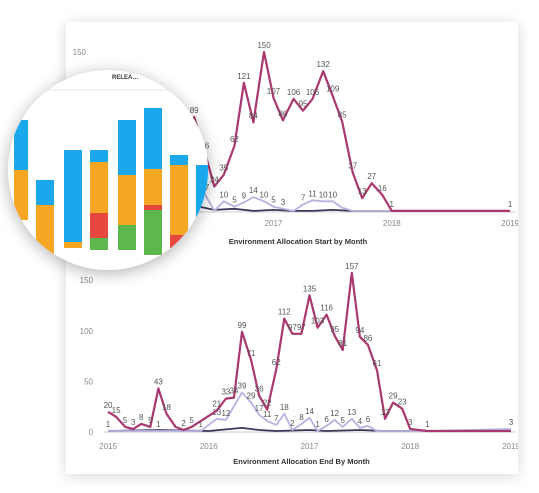  I want to click on data-label: 103, so click(318, 321).